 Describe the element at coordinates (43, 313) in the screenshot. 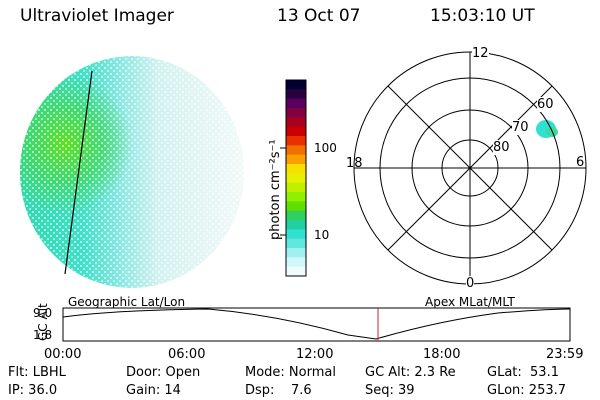

I see `y-tick-9: 9.0` at that location.